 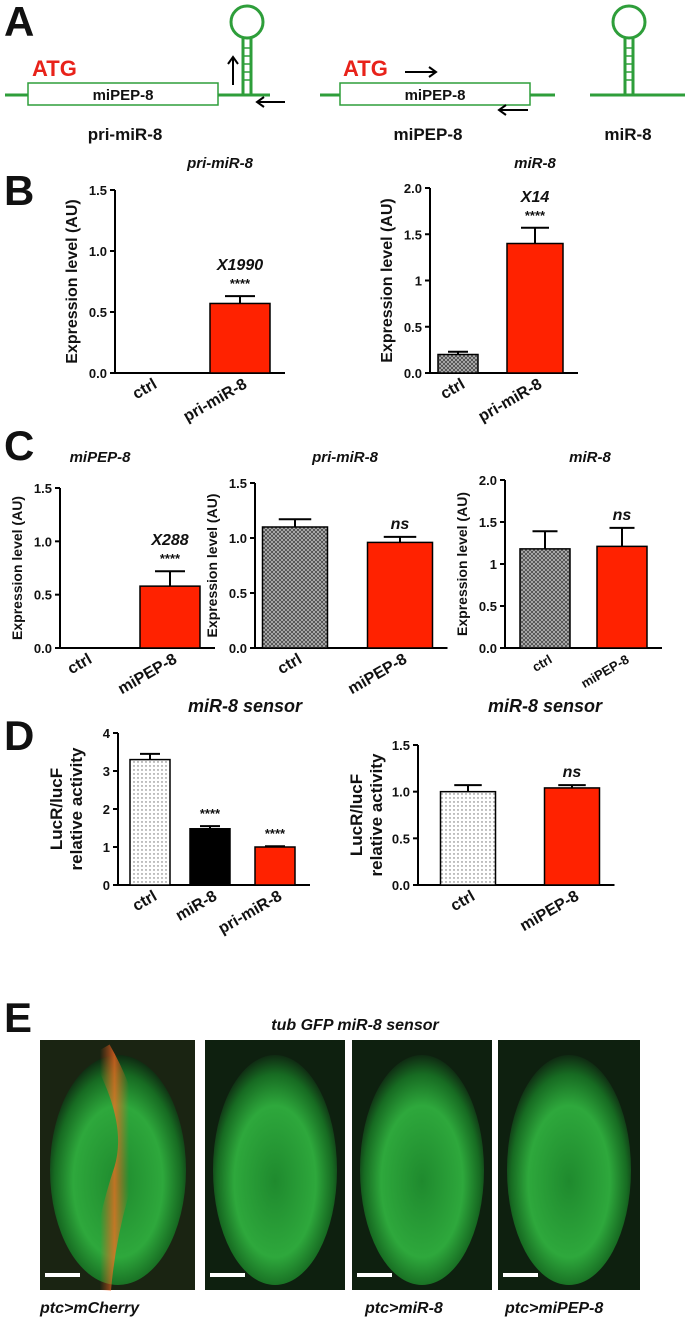 I want to click on hairpin-loop, so click(x=629, y=22).